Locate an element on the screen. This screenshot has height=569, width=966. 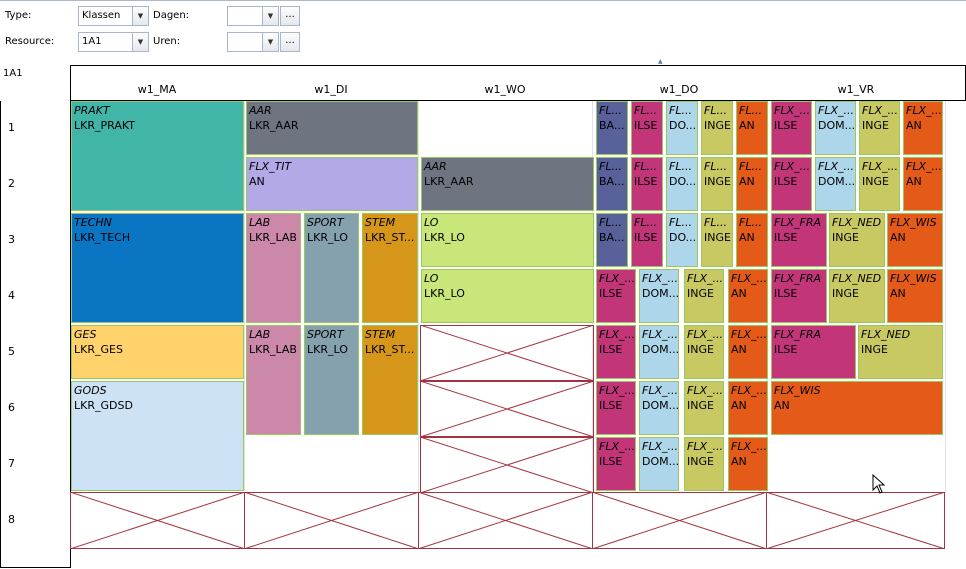
collapse-arrow-icon: ▲ is located at coordinates (660, 61).